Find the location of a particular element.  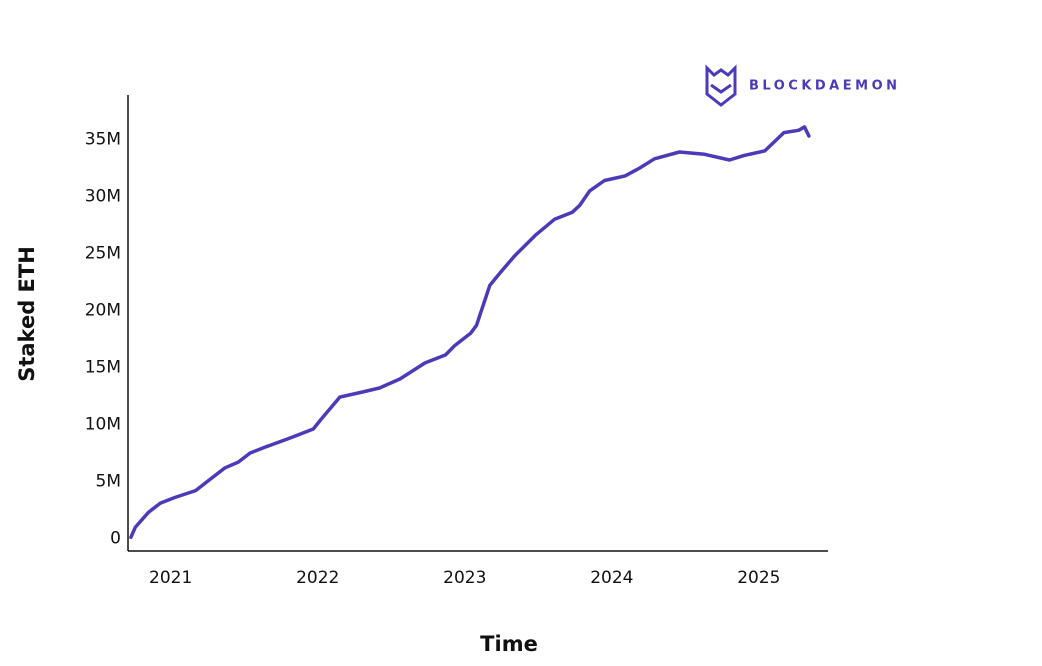

y-axis-title: Staked ETH is located at coordinates (27, 314).